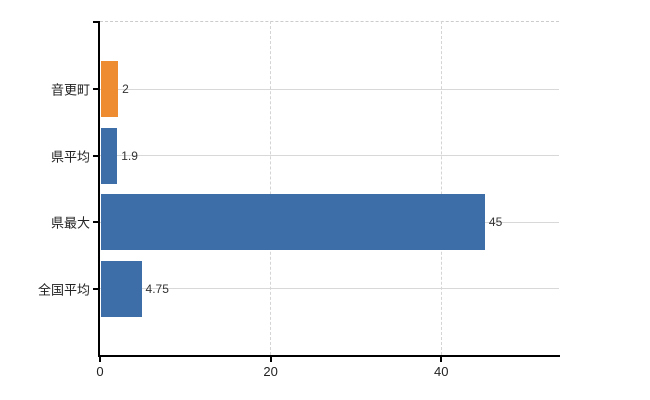 The height and width of the screenshot is (400, 650). Describe the element at coordinates (157, 288) in the screenshot. I see `bar-value-label: 4.75` at that location.